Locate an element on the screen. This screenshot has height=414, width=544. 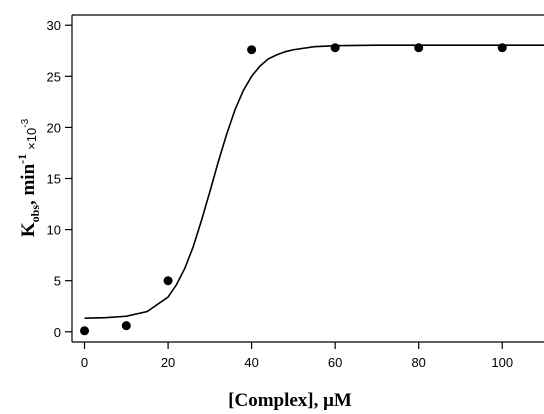
y-tick-label: 20 is located at coordinates (54, 127).